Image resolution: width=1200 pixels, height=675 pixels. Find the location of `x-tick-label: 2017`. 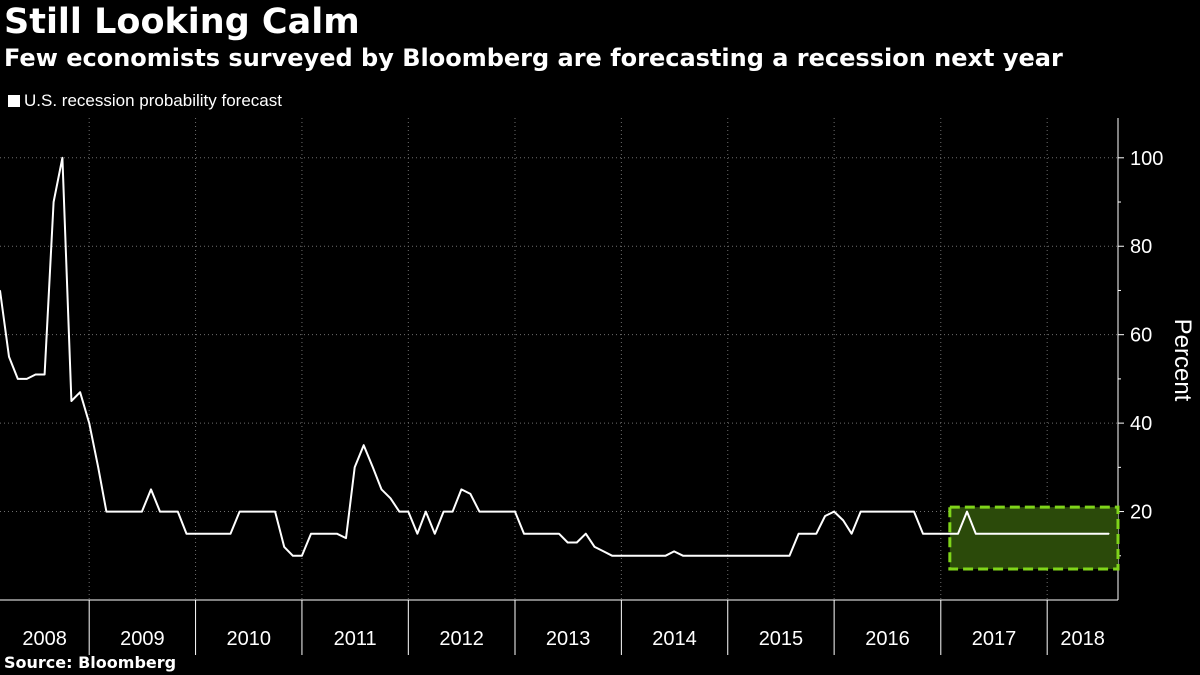

x-tick-label: 2017 is located at coordinates (994, 639).